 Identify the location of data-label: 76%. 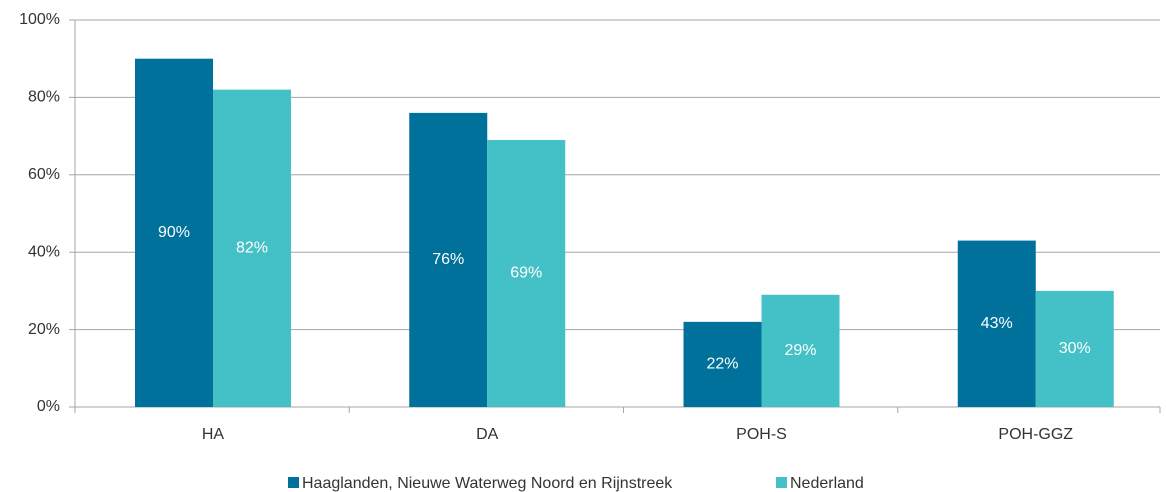
(448, 259).